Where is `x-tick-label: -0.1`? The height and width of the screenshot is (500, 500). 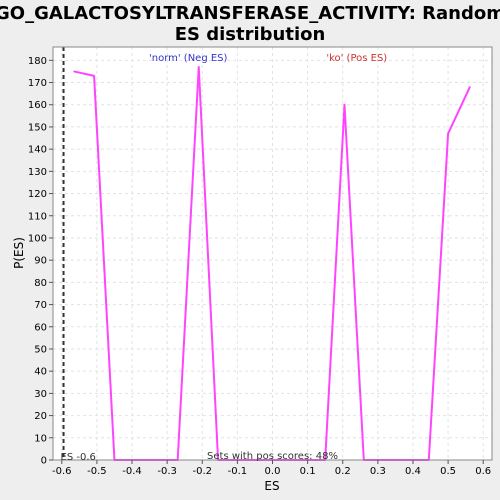 x-tick-label: -0.1 is located at coordinates (238, 471).